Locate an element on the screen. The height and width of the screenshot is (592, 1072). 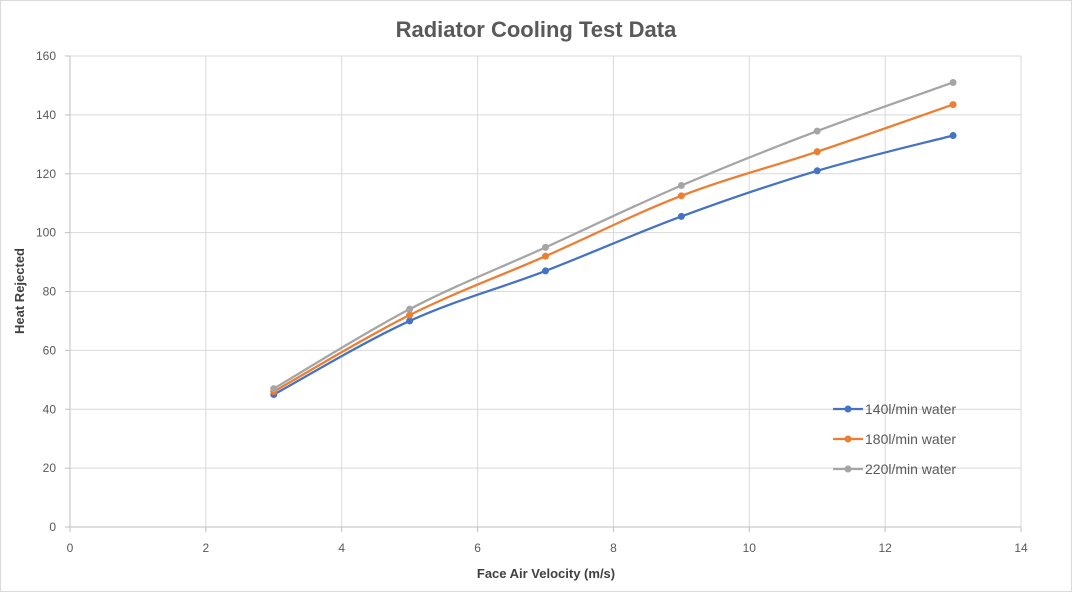
x-tick-label: 8 is located at coordinates (613, 548).